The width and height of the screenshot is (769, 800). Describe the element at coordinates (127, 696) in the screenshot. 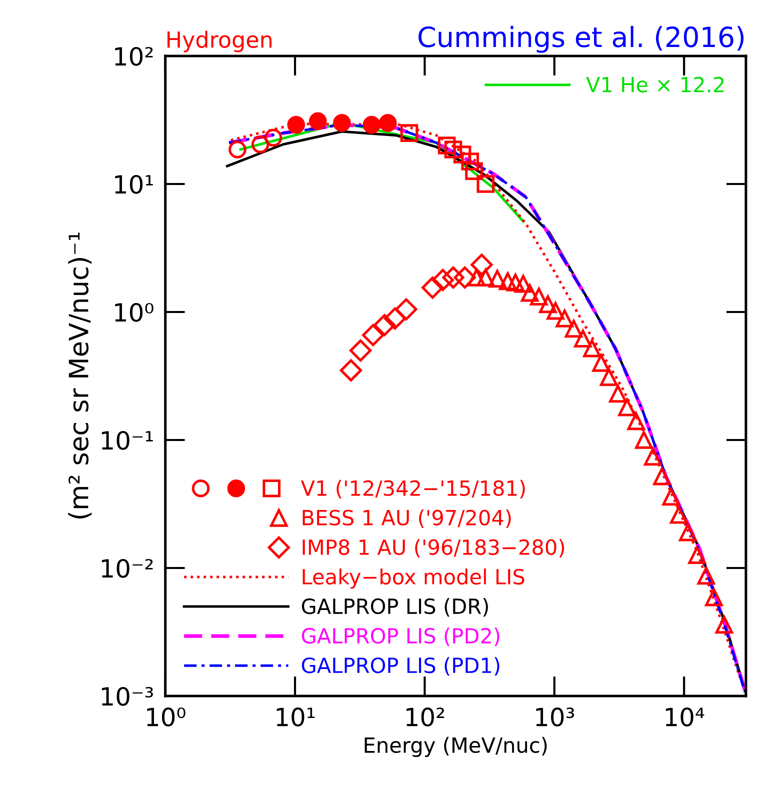

I see `y-tick-label: 10⁻³` at that location.